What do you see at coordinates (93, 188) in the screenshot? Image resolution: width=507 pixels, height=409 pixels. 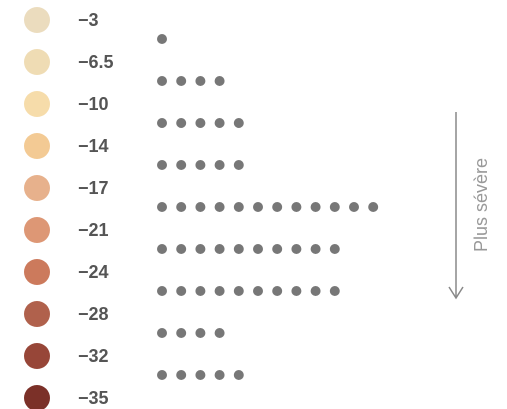 I see `legend-label: −17` at bounding box center [93, 188].